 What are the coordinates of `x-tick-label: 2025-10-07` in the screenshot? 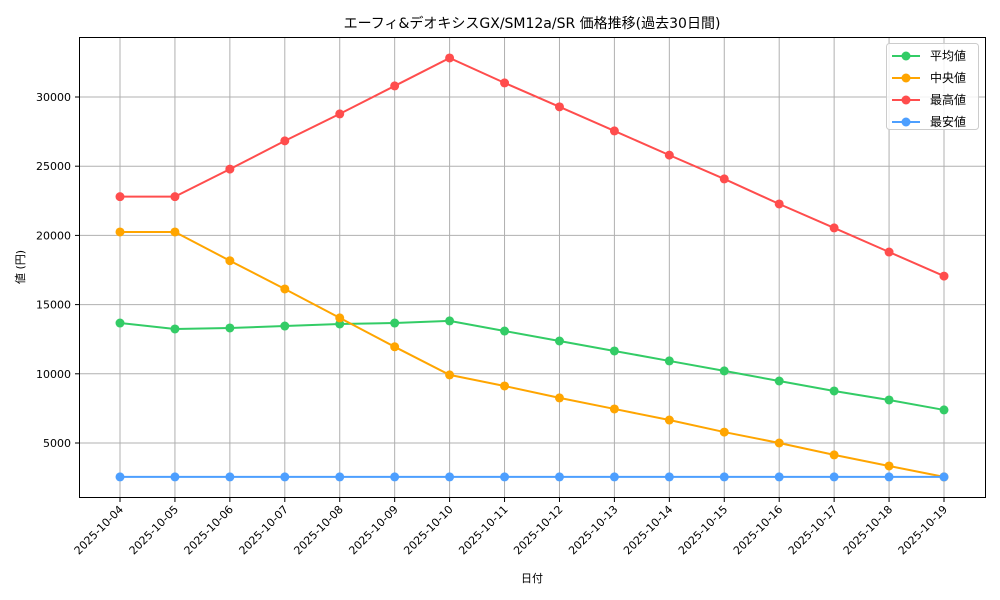 It's located at (264, 530).